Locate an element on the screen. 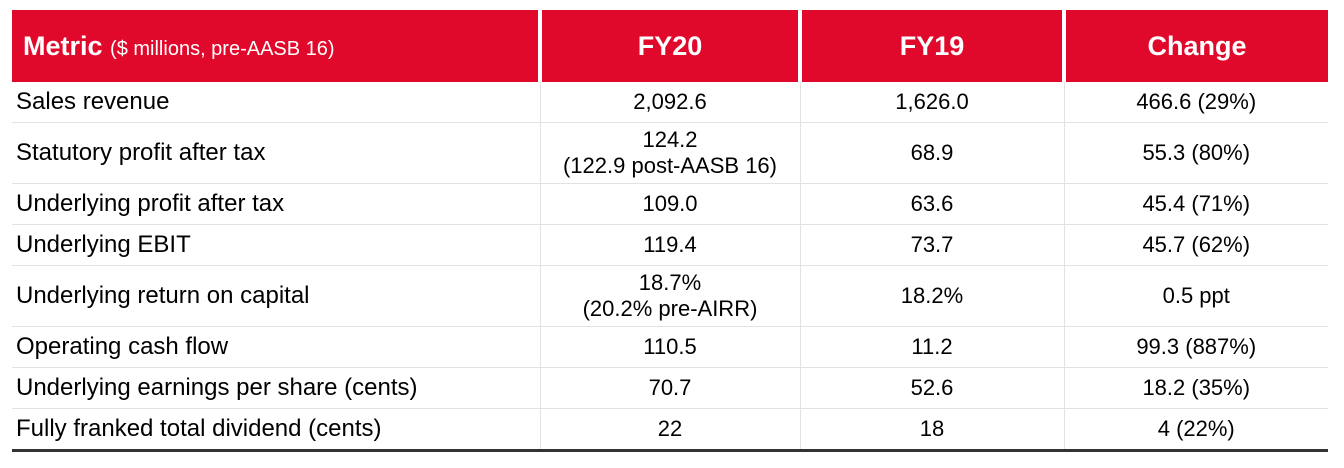 The height and width of the screenshot is (468, 1344). fy19-cell: 18 is located at coordinates (931, 430).